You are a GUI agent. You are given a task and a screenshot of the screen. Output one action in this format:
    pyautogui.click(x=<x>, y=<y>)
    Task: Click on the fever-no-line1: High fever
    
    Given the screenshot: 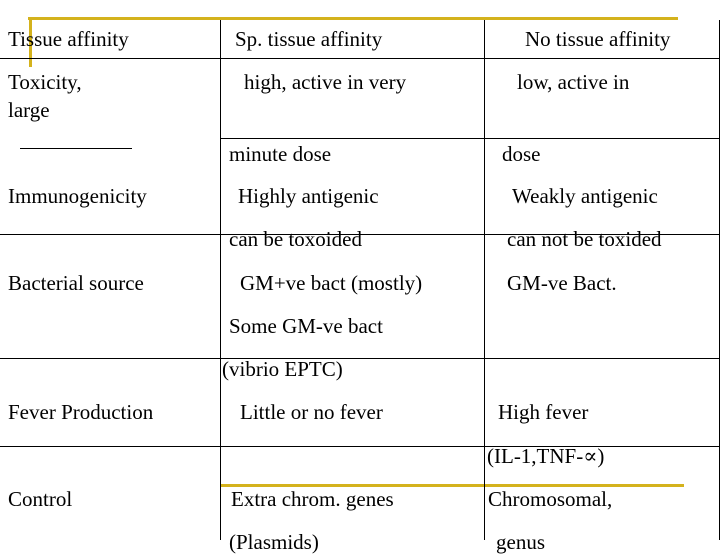 What is the action you would take?
    pyautogui.click(x=543, y=412)
    